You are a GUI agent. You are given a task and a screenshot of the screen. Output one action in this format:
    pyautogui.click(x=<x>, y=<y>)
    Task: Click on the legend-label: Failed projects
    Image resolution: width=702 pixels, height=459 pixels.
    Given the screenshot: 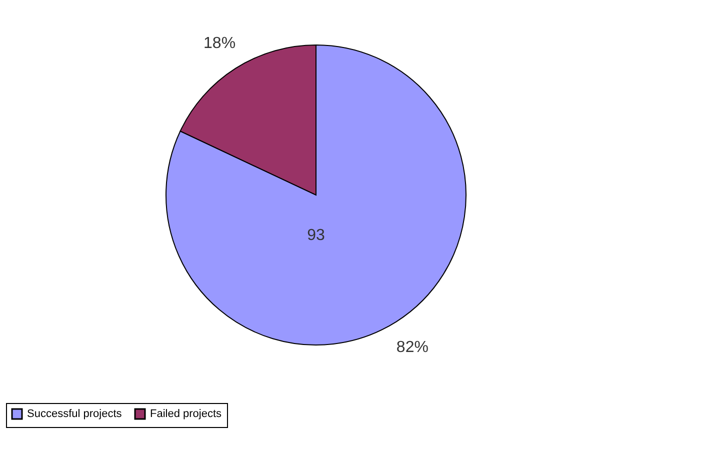 What is the action you would take?
    pyautogui.click(x=186, y=414)
    